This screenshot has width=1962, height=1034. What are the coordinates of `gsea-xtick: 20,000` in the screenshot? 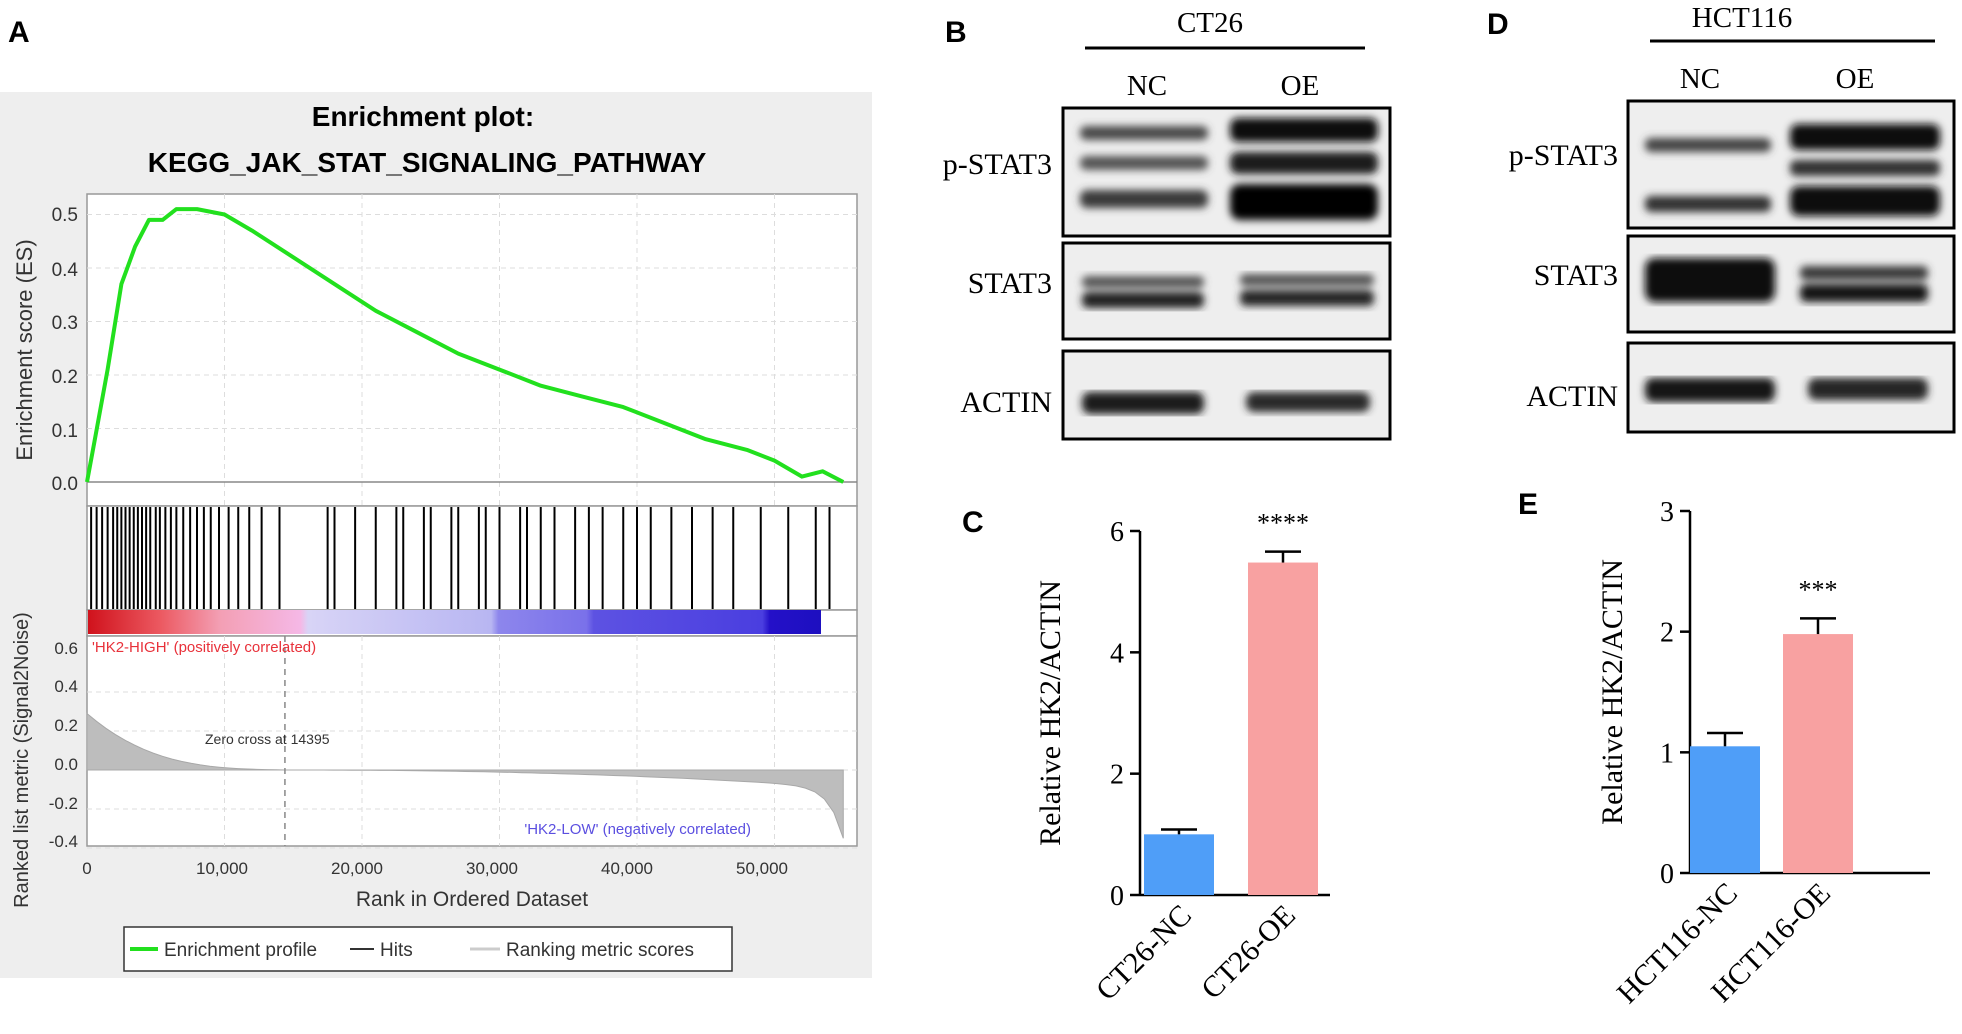 It's located at (357, 868).